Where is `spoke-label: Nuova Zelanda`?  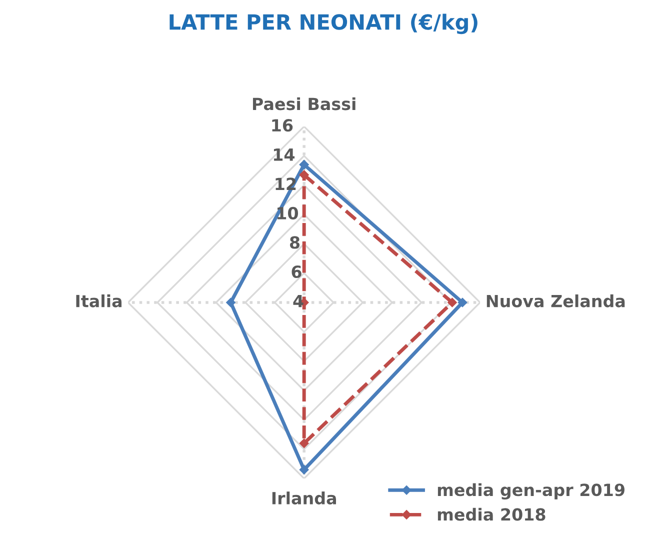
spoke-label: Nuova Zelanda is located at coordinates (555, 301).